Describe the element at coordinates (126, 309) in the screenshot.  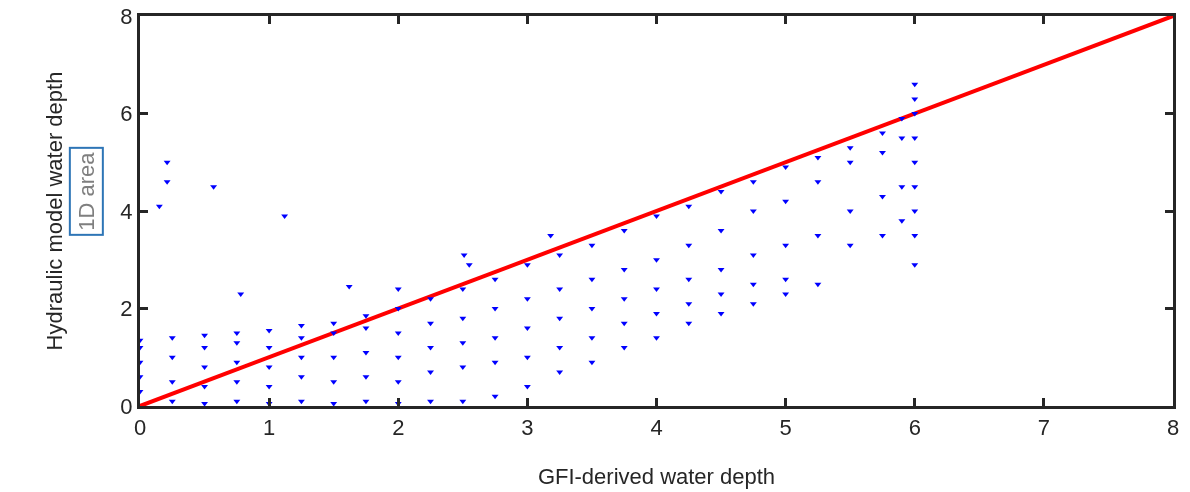
I see `y-tick-label: 2` at that location.